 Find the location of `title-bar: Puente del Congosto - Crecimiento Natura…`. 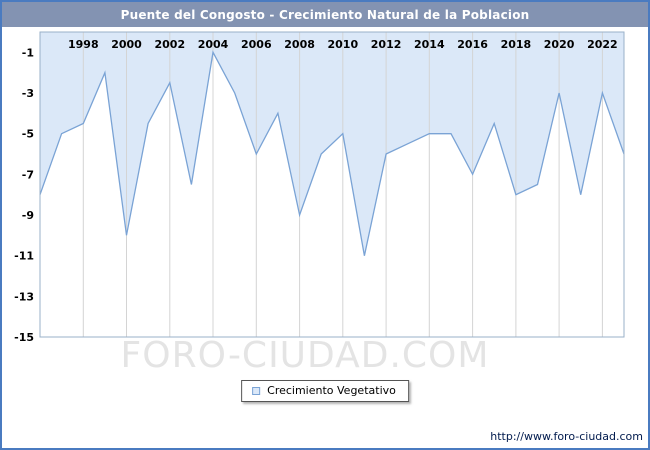

title-bar: Puente del Congosto - Crecimiento Natura… is located at coordinates (325, 14).